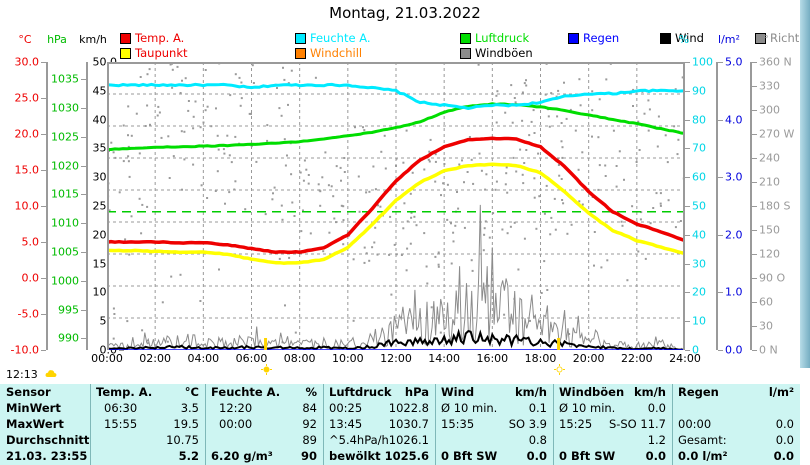 This screenshot has height=465, width=810. Describe the element at coordinates (527, 424) in the screenshot. I see `cell-value: SO 3.9` at that location.